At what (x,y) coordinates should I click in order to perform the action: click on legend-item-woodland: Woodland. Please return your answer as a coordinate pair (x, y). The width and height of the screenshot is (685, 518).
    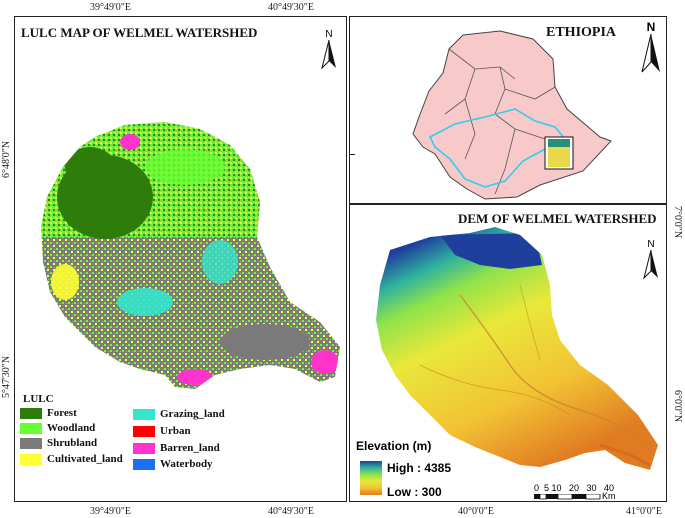
    Looking at the image, I should click on (57, 428).